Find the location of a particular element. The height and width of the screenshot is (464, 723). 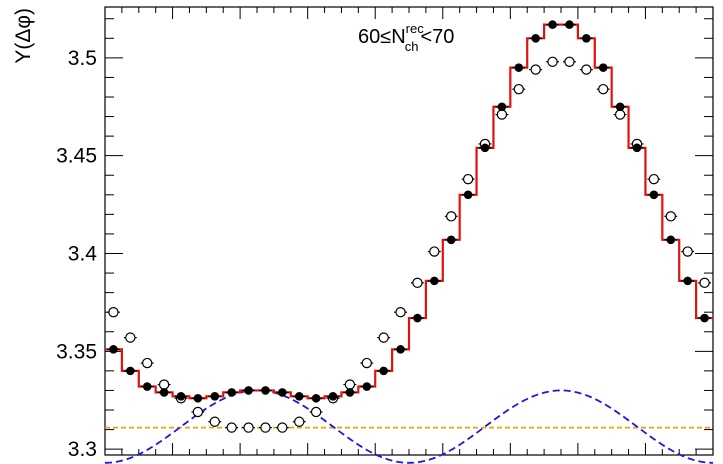

annotation-superscript: rec is located at coordinates (415, 28).